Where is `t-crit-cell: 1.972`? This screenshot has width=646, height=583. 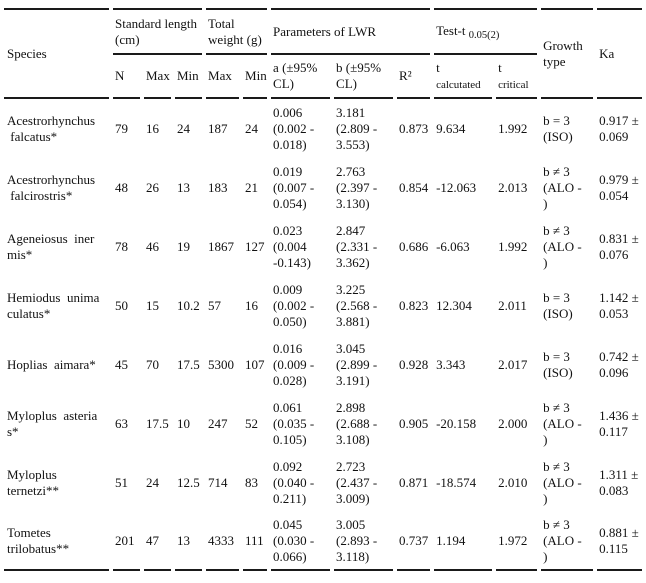
t-crit-cell: 1.972 is located at coordinates (517, 541).